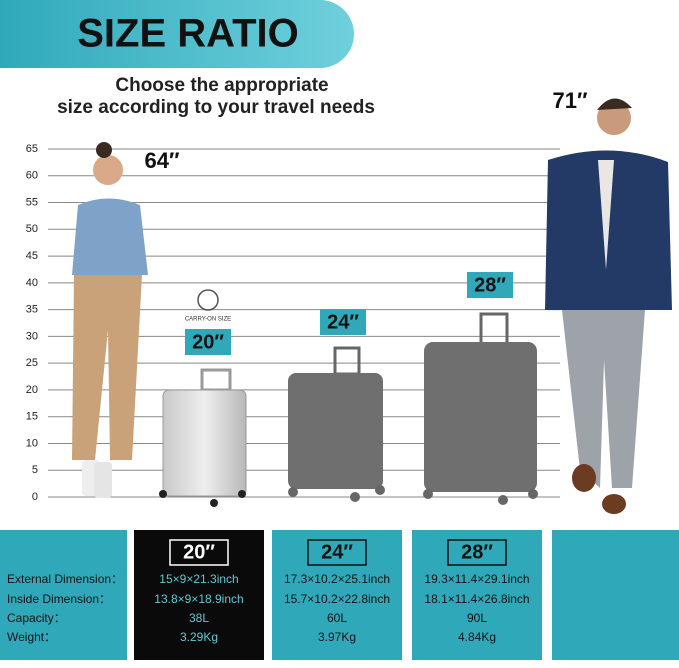 Image resolution: width=679 pixels, height=668 pixels. I want to click on height-label: 71″, so click(569, 100).